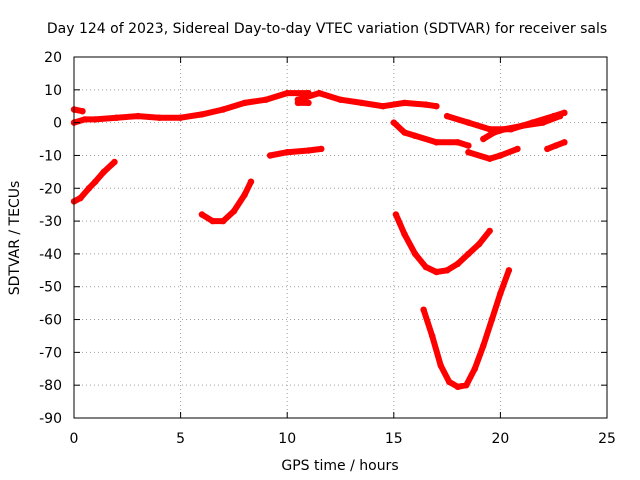  I want to click on x-tick-label: 20, so click(500, 439).